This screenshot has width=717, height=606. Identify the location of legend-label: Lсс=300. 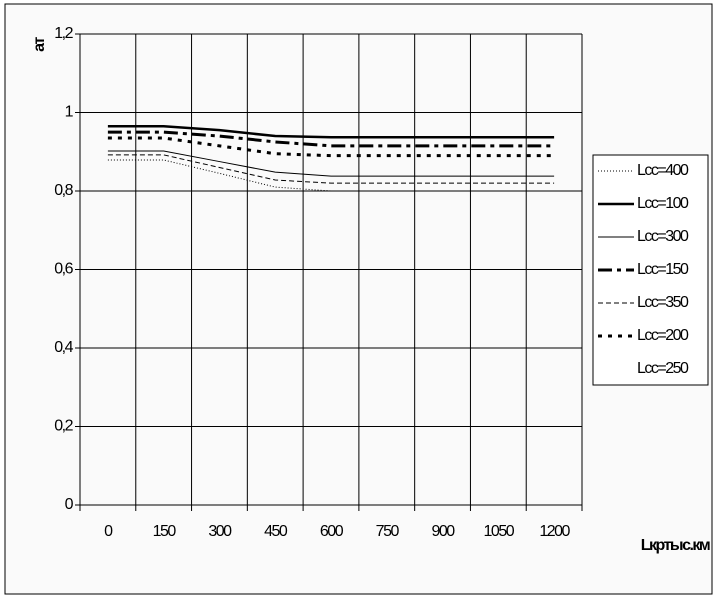
(663, 236).